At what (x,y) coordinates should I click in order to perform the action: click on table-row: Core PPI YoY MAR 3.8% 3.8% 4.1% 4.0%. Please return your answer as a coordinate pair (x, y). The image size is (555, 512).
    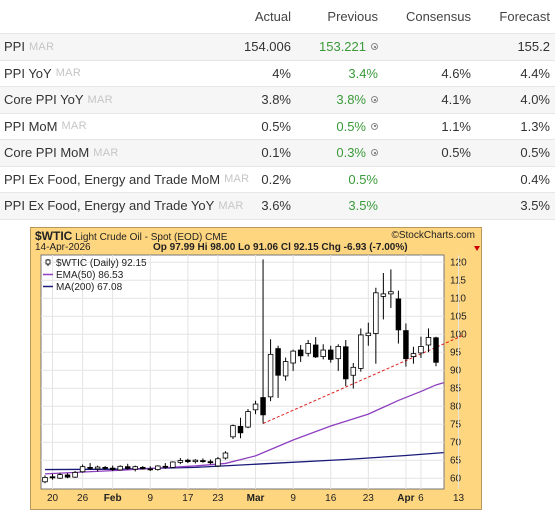
    Looking at the image, I should click on (277, 100).